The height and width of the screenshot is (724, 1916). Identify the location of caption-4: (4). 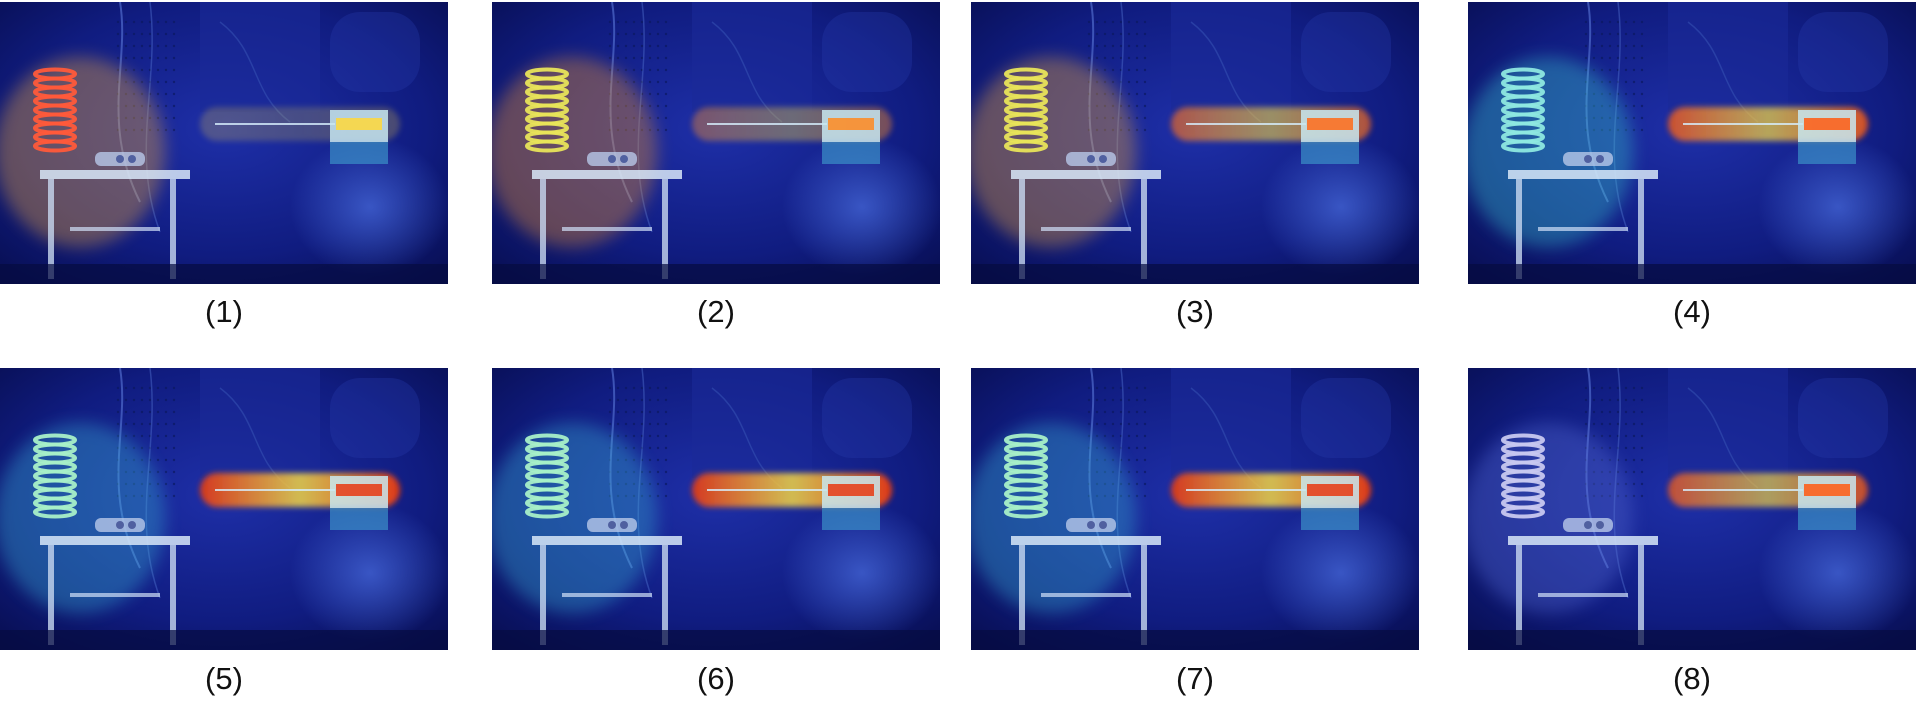
(1692, 311).